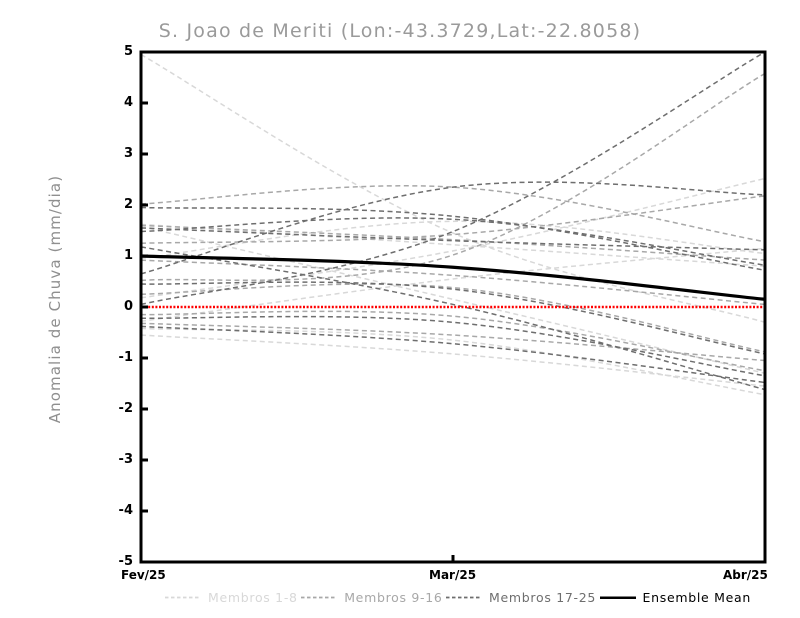 The width and height of the screenshot is (800, 618). Describe the element at coordinates (125, 357) in the screenshot. I see `y-tick-label: -1` at that location.